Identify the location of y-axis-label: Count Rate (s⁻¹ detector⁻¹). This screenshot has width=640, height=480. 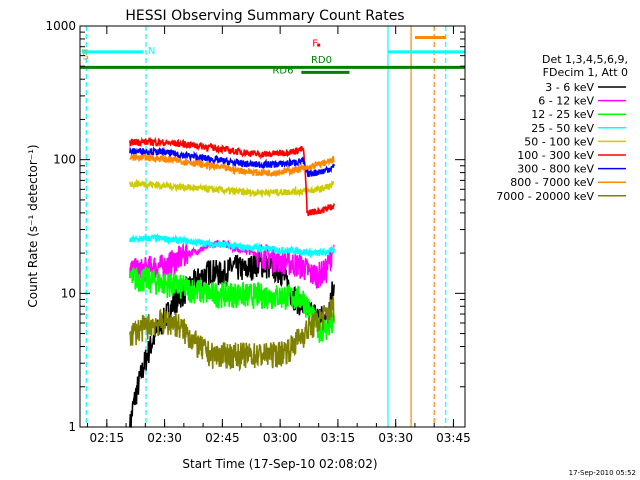
(33, 225).